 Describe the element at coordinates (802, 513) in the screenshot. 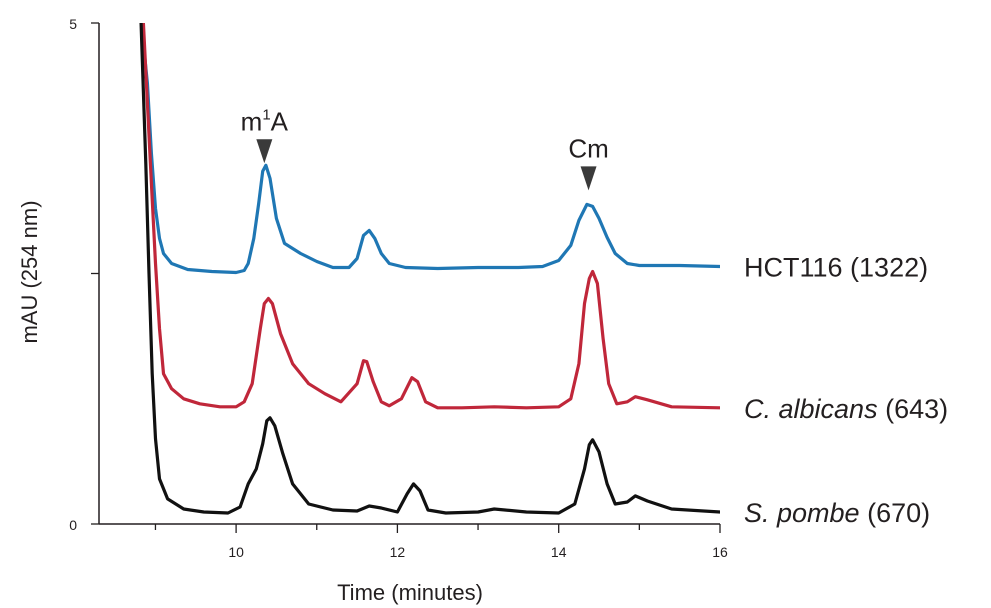

I see `series-label-name: S. pombe` at that location.